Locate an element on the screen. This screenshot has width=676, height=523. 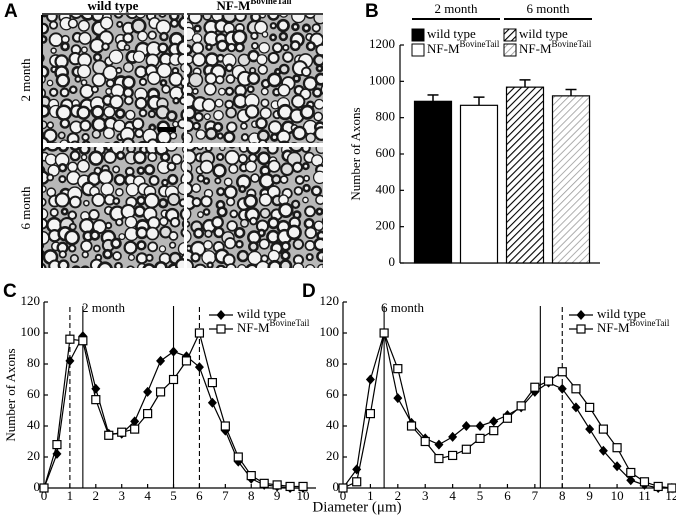
scale-bar is located at coordinates (167, 129).